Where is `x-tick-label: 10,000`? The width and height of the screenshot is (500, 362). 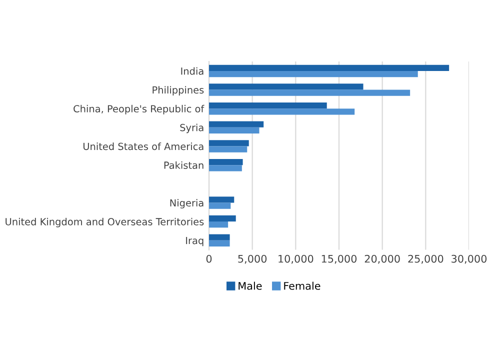 x-tick-label: 10,000 is located at coordinates (296, 259).